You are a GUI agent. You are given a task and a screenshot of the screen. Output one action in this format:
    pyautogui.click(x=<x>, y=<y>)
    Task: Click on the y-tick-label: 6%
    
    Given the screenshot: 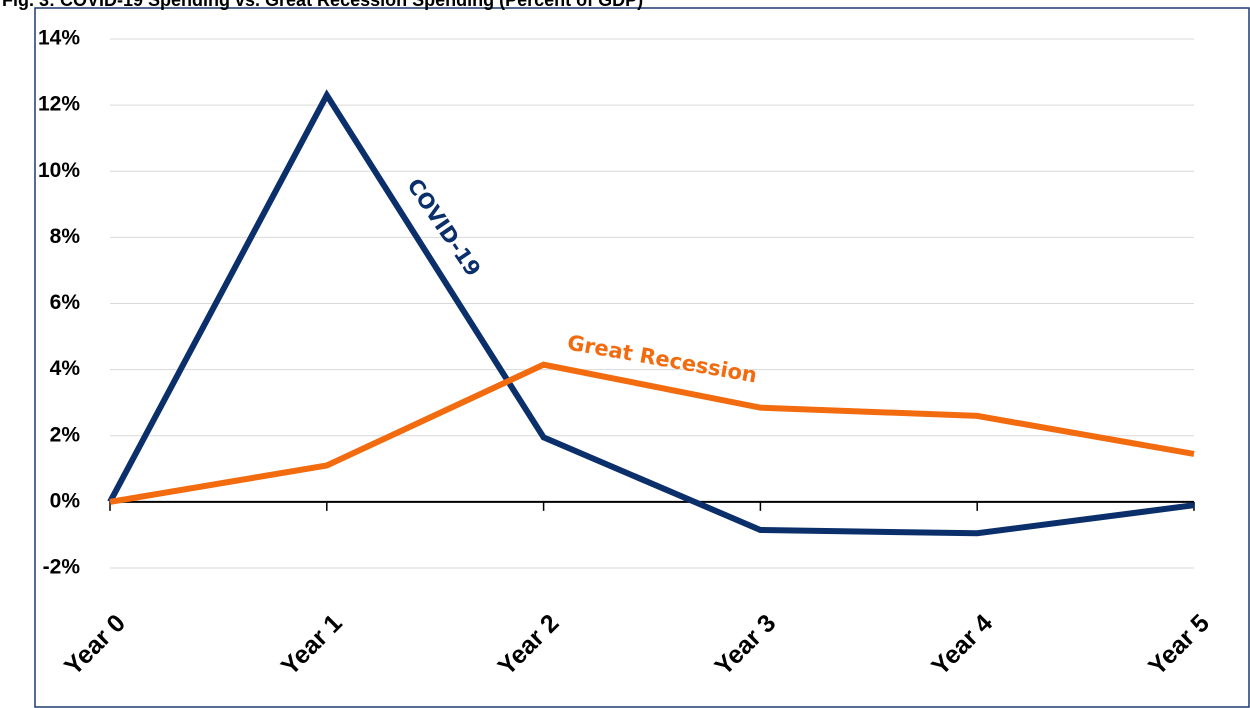 What is the action you would take?
    pyautogui.click(x=65, y=302)
    